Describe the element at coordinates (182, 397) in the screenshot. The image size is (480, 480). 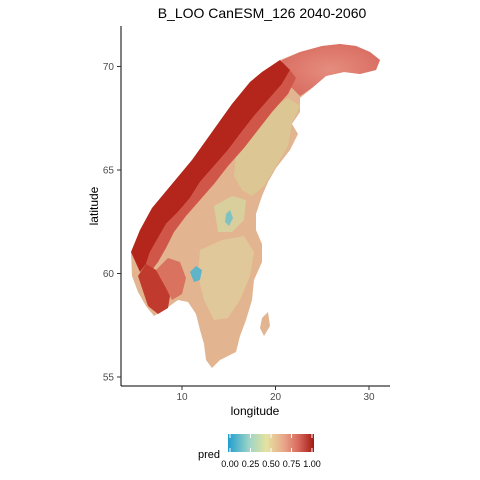
I see `x-tick-label: 10` at that location.